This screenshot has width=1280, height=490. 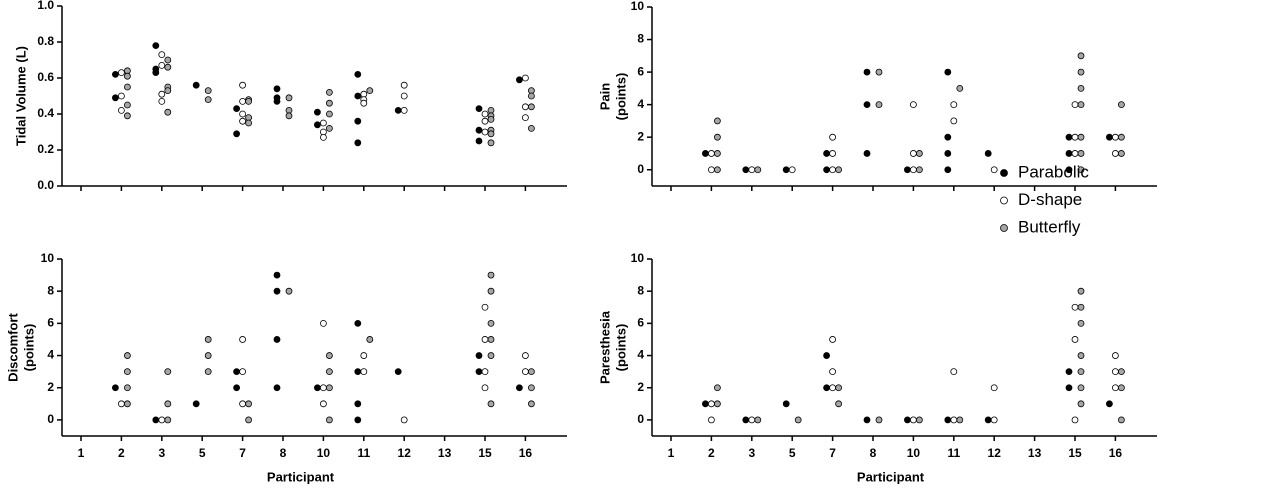 What do you see at coordinates (1050, 199) in the screenshot?
I see `legend-label: D-shape` at bounding box center [1050, 199].